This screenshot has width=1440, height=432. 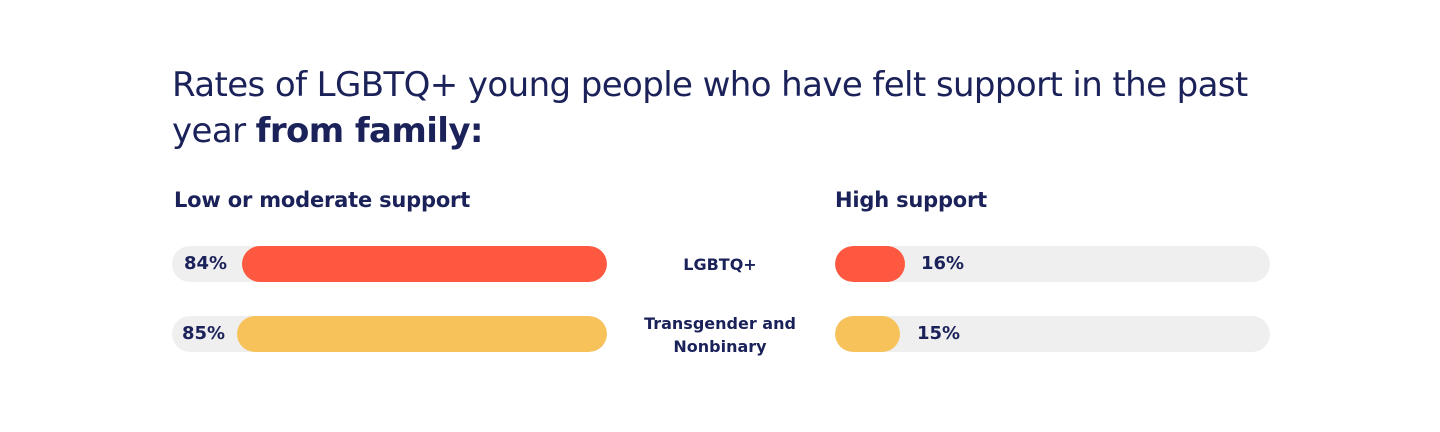 What do you see at coordinates (422, 334) in the screenshot?
I see `low-support-bar-tgnb` at bounding box center [422, 334].